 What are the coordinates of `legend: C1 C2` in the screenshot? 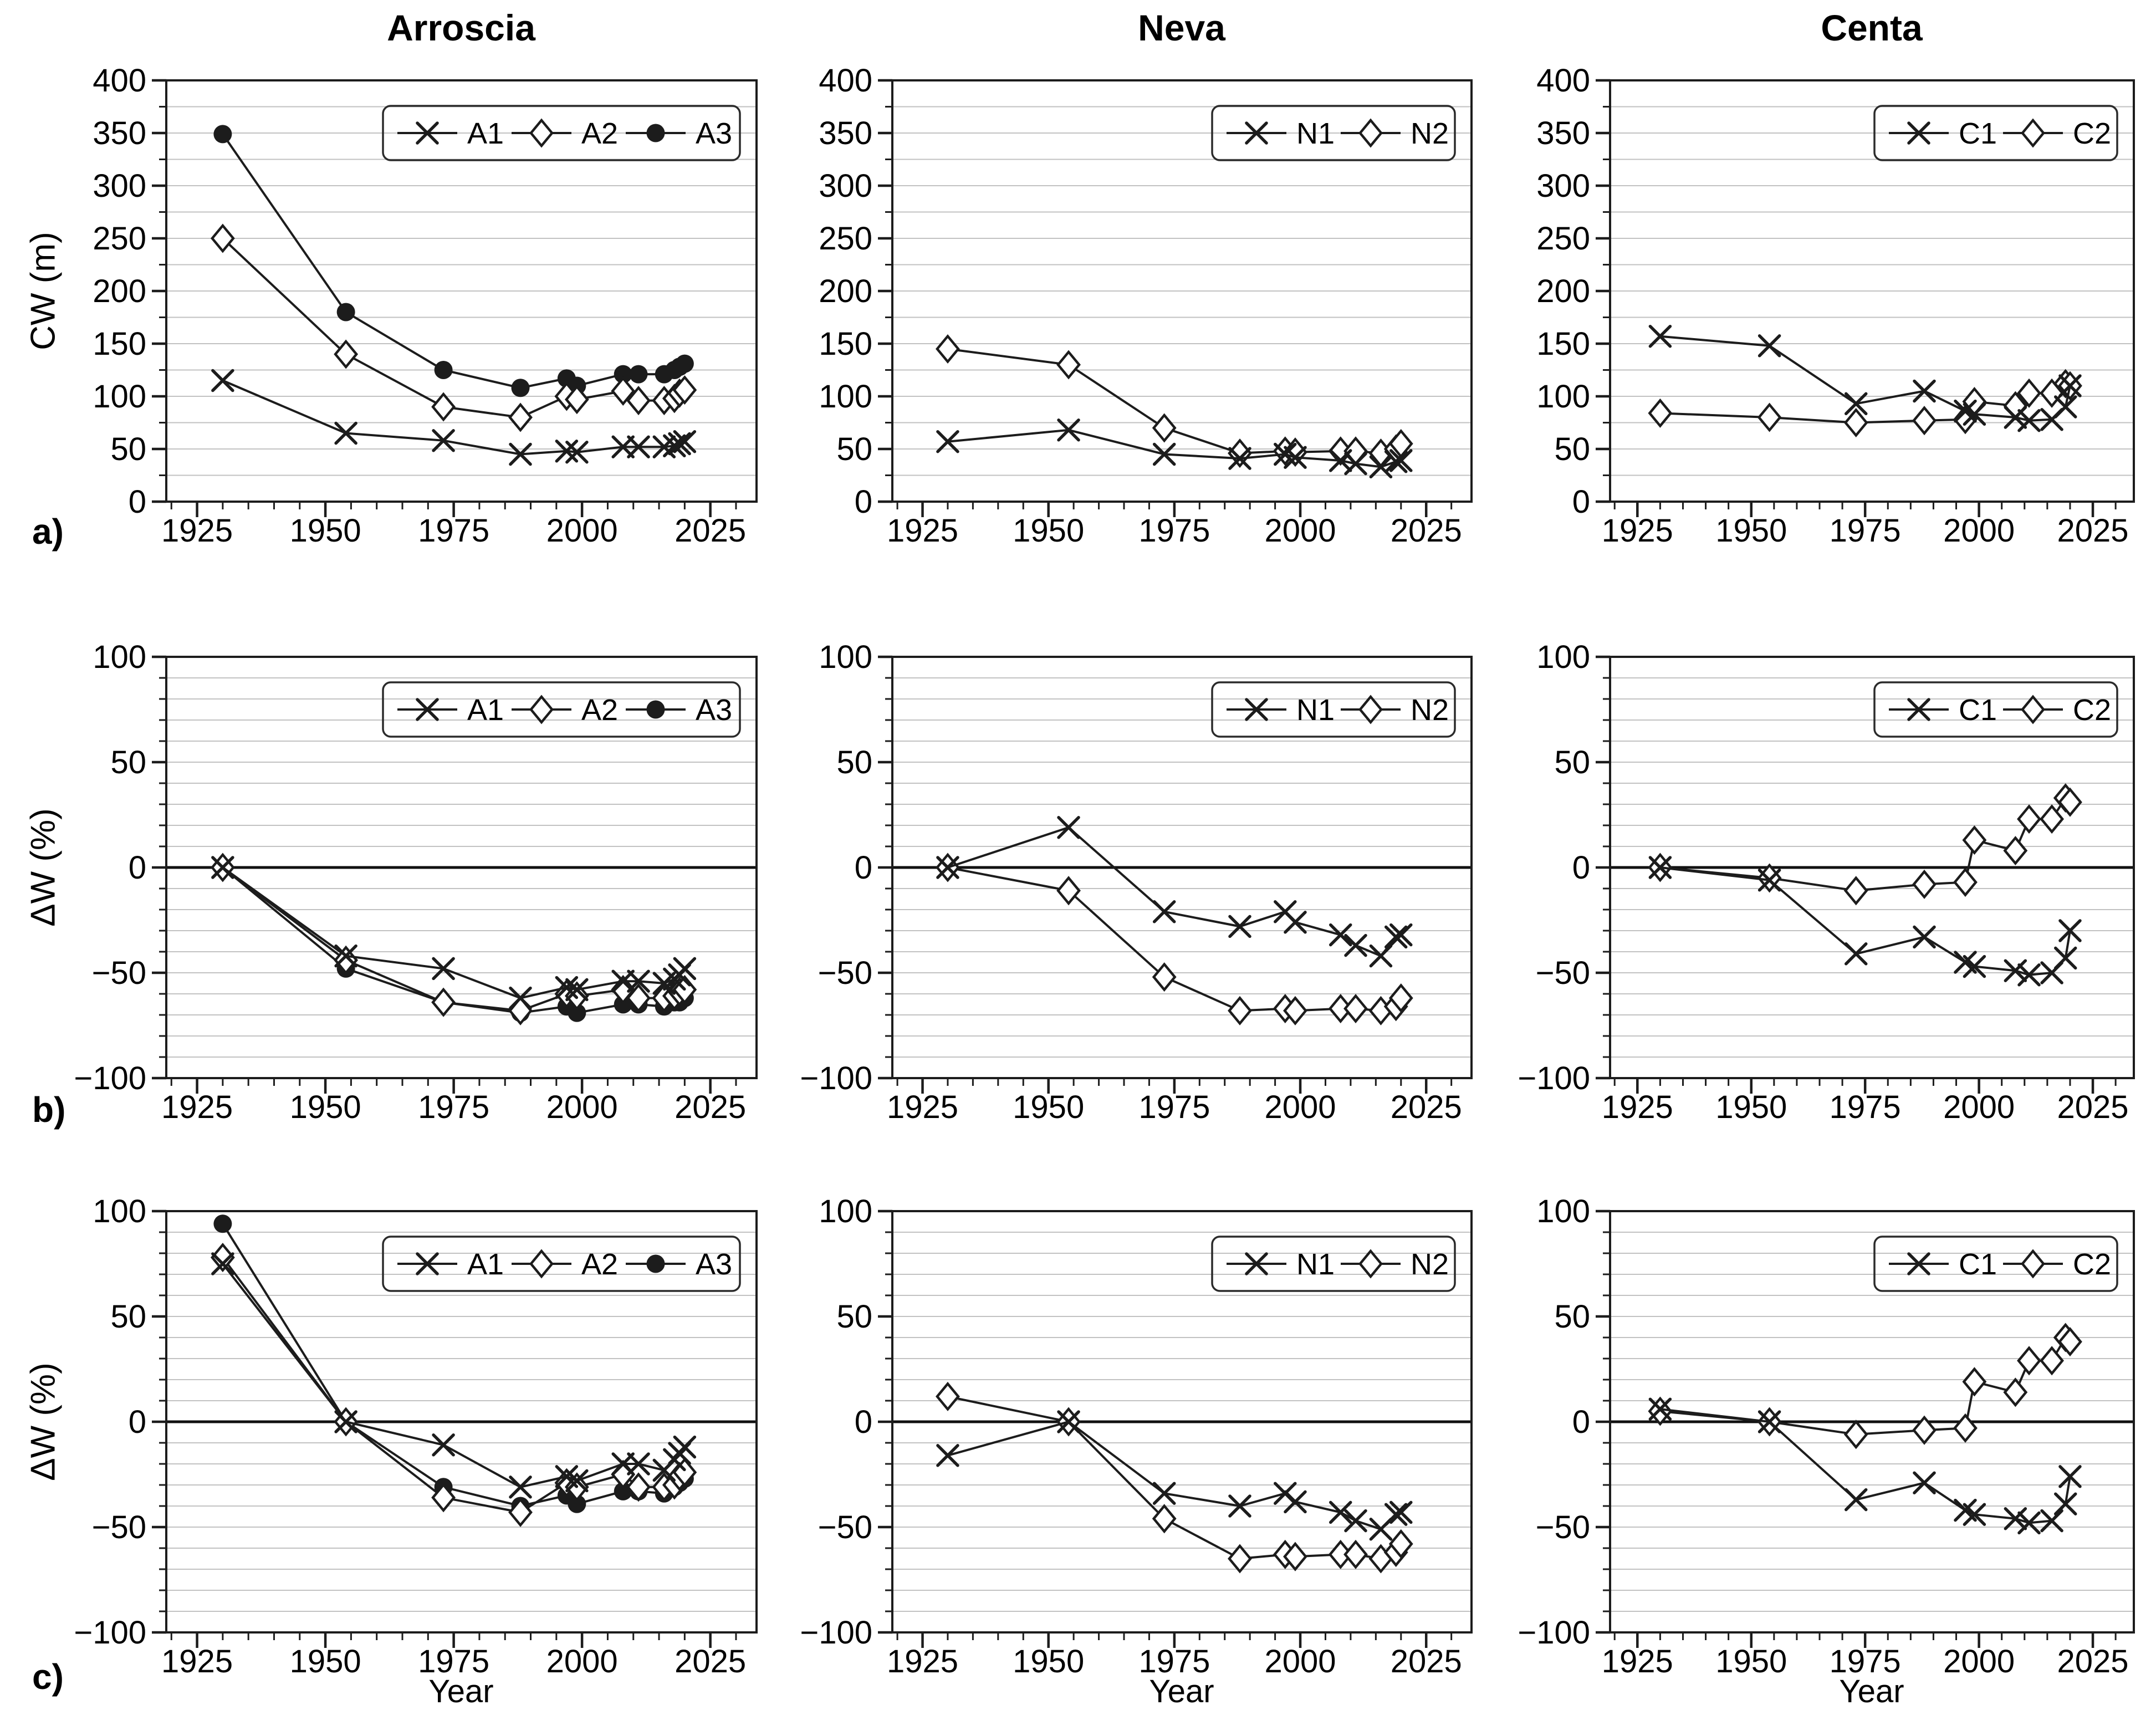 It's located at (1995, 133).